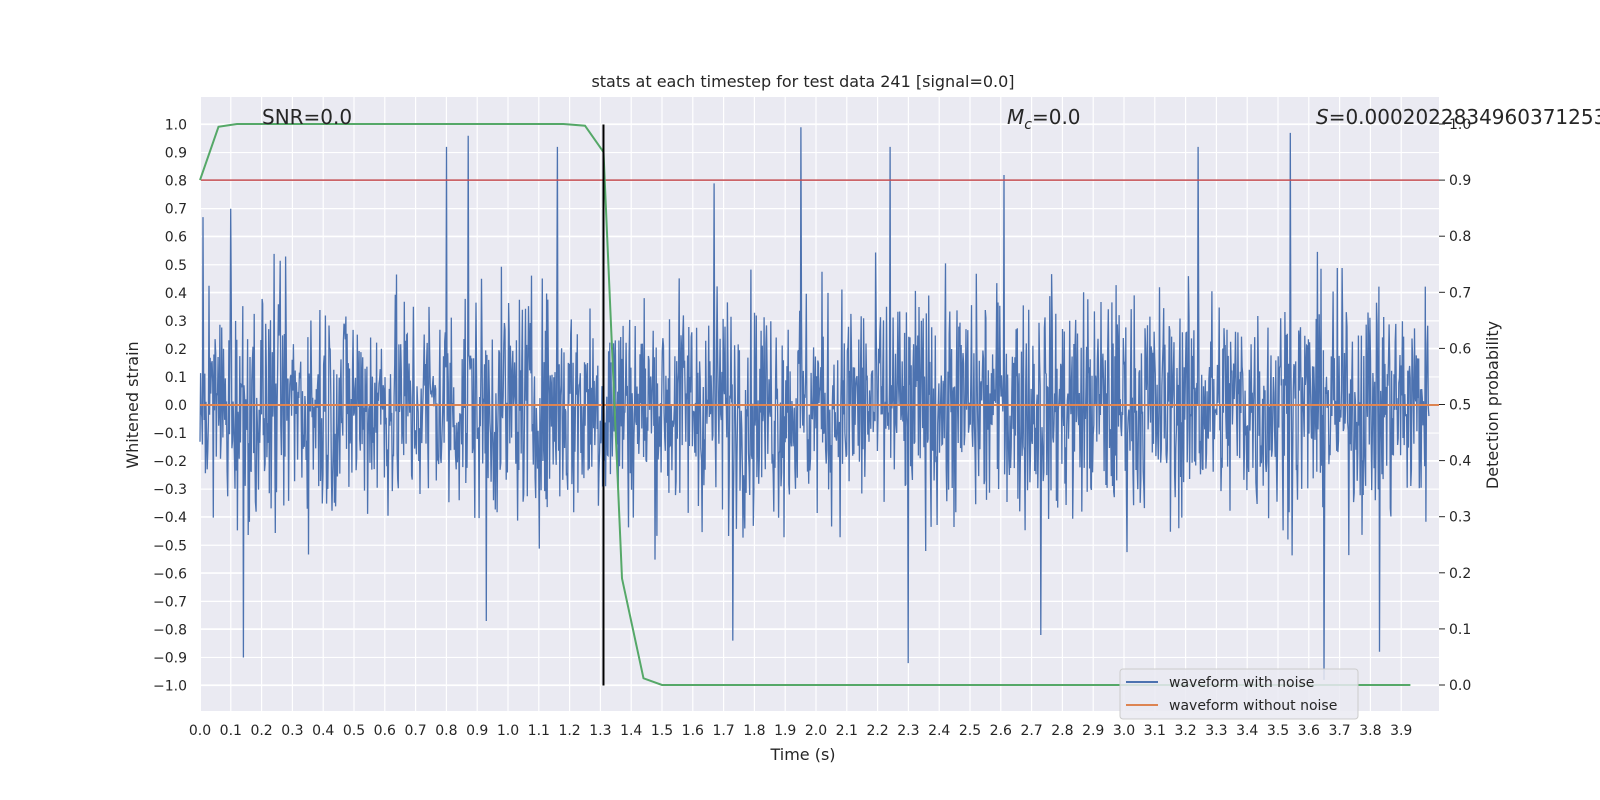  What do you see at coordinates (307, 117) in the screenshot?
I see `snr-annotation: SNR=0.0` at bounding box center [307, 117].